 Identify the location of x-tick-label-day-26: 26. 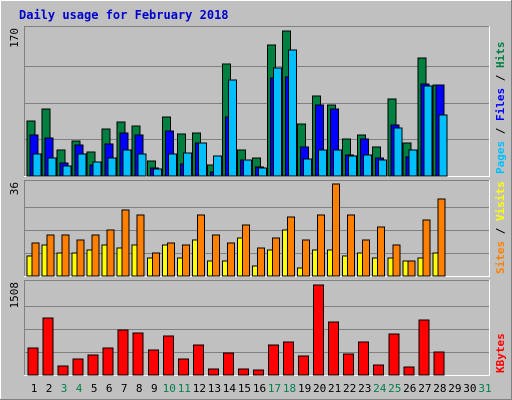
(409, 388).